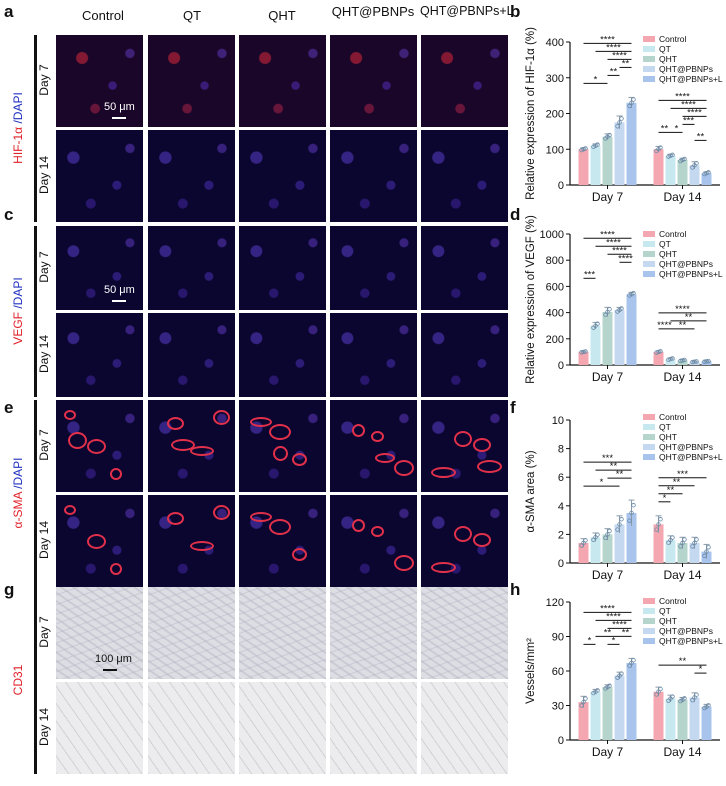 The width and height of the screenshot is (726, 786). What do you see at coordinates (531, 299) in the screenshot?
I see `y-axis-label-d: Relative expression of VEGF (%)` at bounding box center [531, 299].